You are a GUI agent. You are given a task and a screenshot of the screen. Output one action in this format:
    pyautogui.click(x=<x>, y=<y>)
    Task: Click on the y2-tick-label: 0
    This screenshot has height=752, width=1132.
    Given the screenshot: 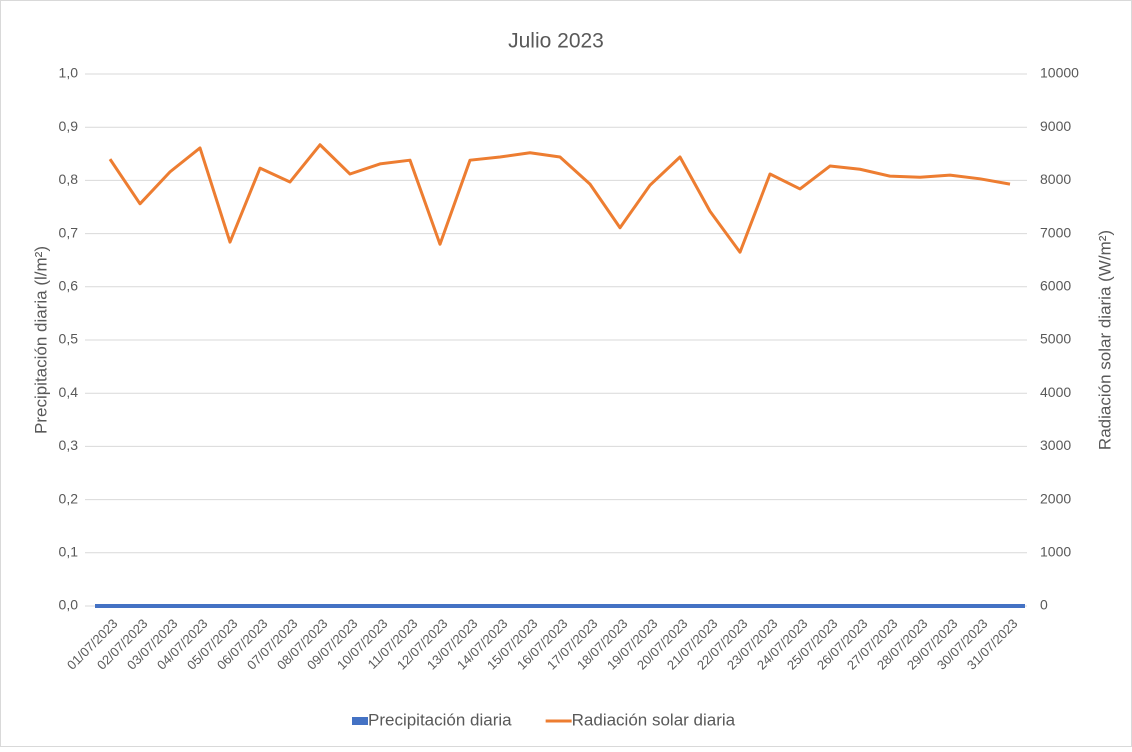 What is the action you would take?
    pyautogui.click(x=1044, y=605)
    